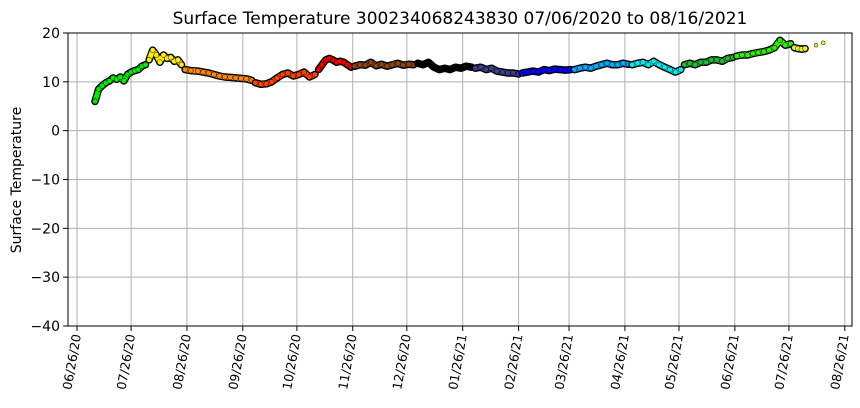  What do you see at coordinates (513, 362) in the screenshot?
I see `x-tick-label: 02/26/21` at bounding box center [513, 362].